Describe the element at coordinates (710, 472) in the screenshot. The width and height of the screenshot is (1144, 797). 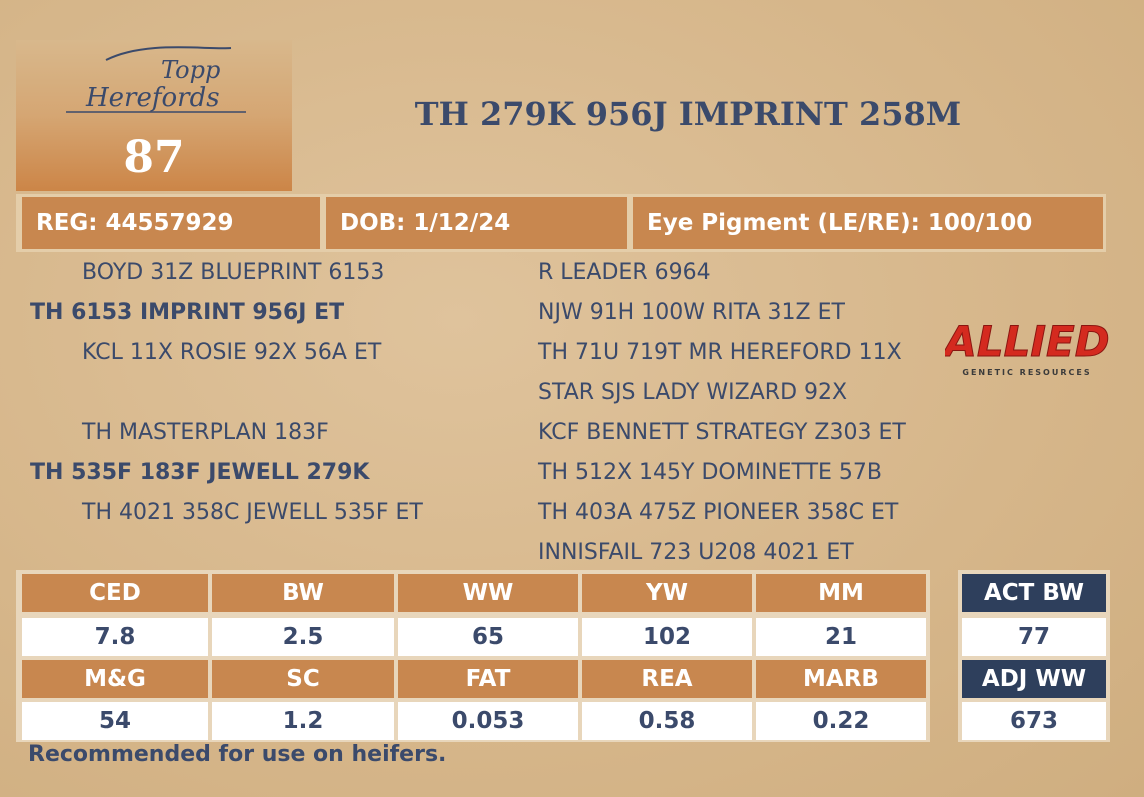
I see `pedigree-entry: TH 512X 145Y DOMINETTE 57B` at that location.